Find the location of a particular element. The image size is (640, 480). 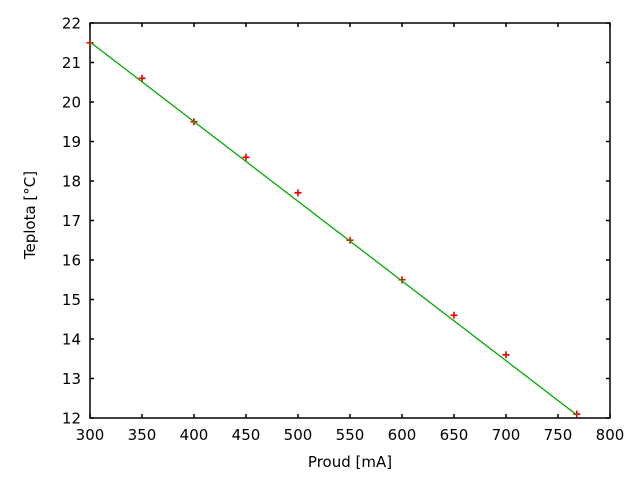

x-tick-label: 300 is located at coordinates (90, 435).